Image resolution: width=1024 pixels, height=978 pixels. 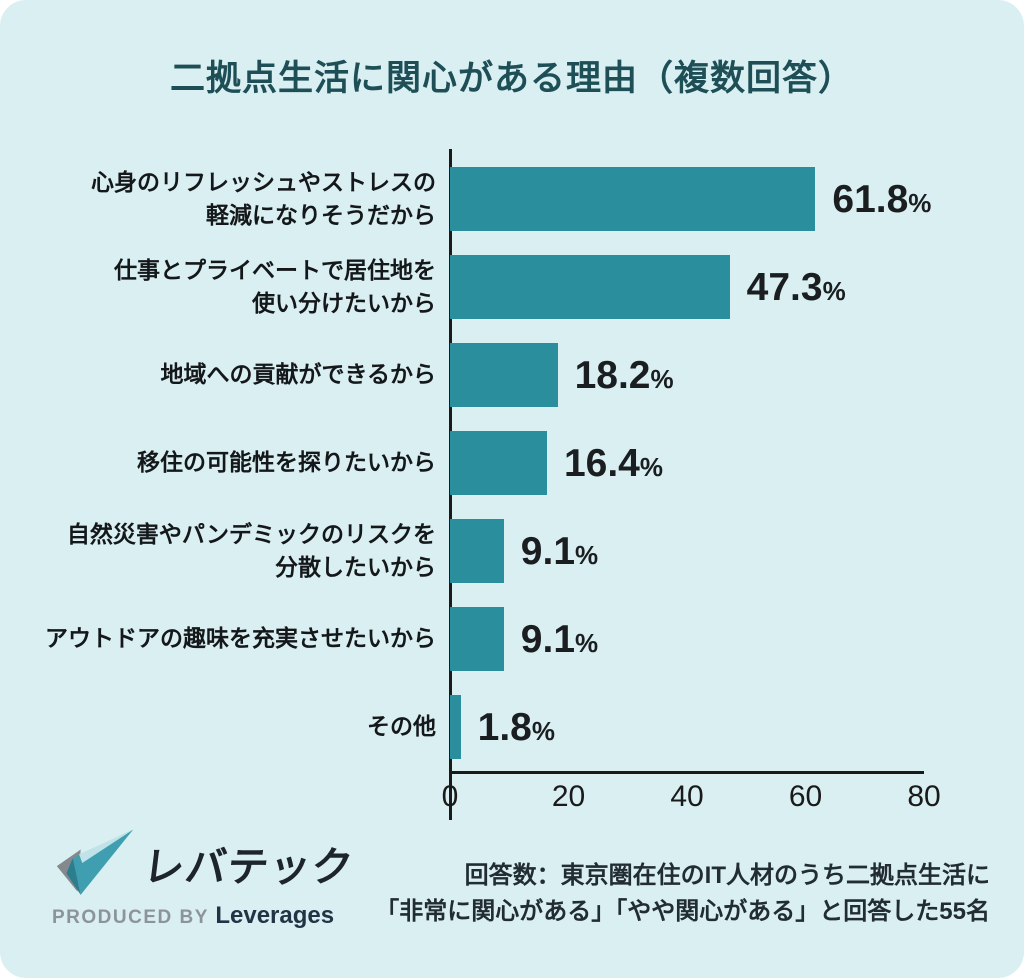 I want to click on x-tick: 60, so click(x=805, y=796).